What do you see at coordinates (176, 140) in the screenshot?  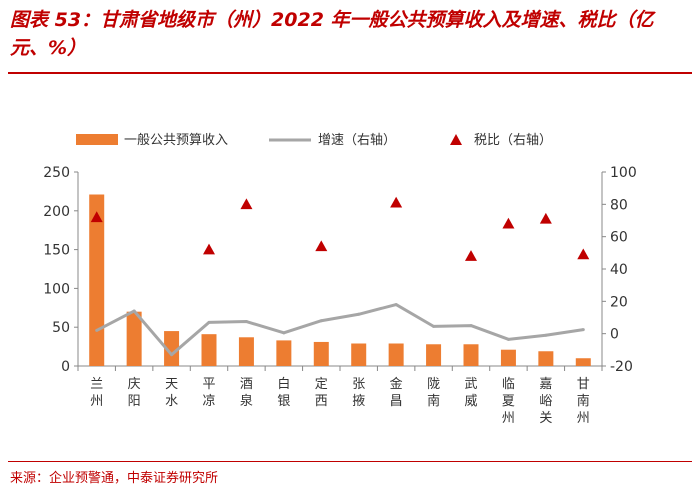 I see `legend-bar-label: 一般公共预算收入` at bounding box center [176, 140].